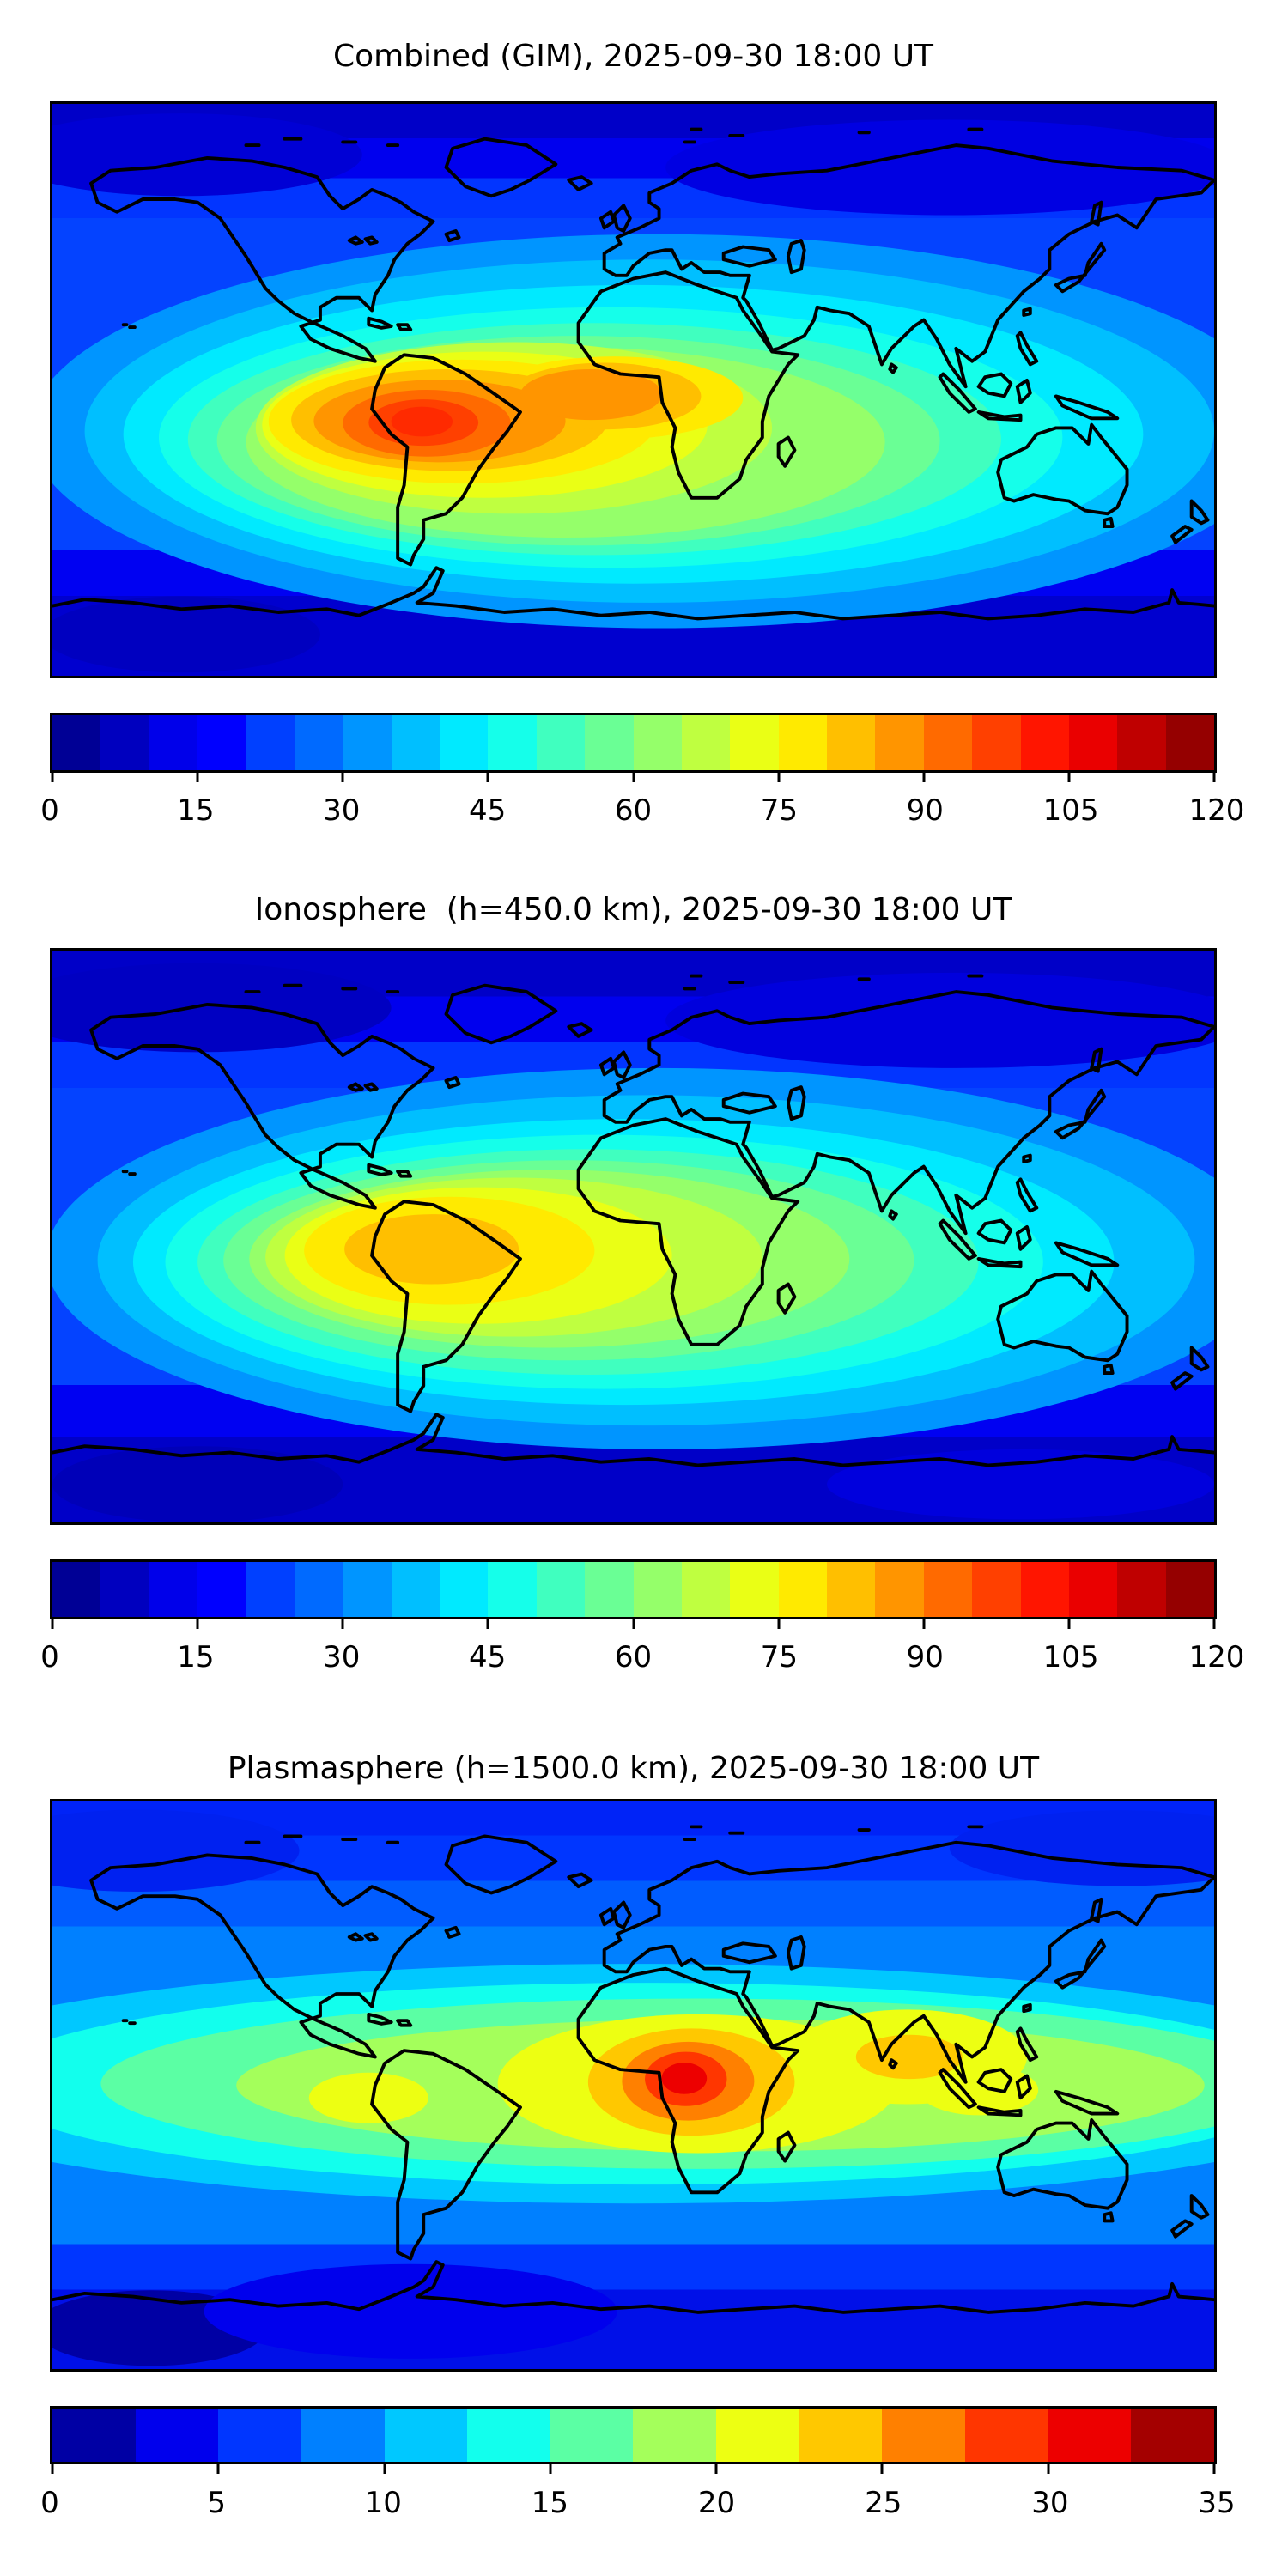  I want to click on panel1-colorbar-labels: 0 15 30 45 60 75 90 105 120, so click(642, 810).